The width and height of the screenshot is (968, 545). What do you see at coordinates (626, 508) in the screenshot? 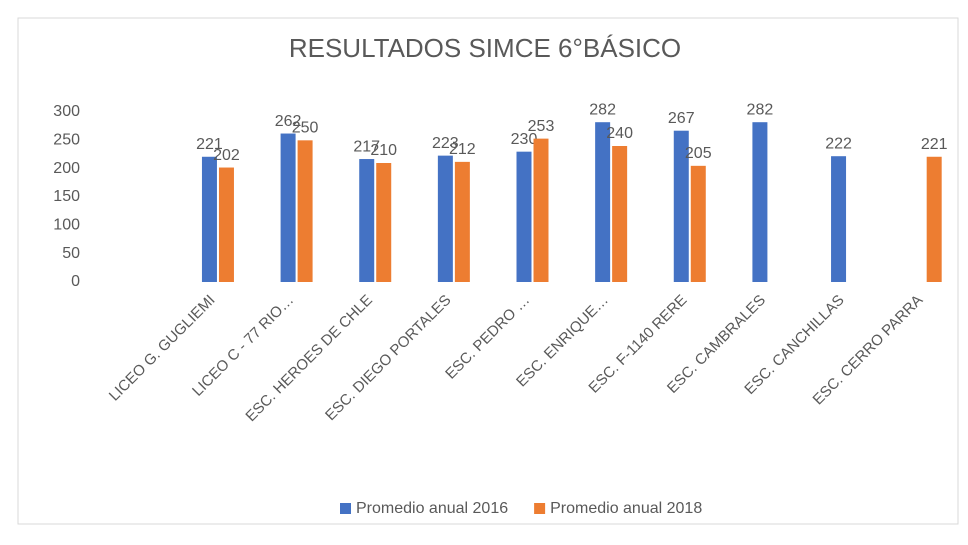
I see `legend-label: Promedio anual 2018` at bounding box center [626, 508].